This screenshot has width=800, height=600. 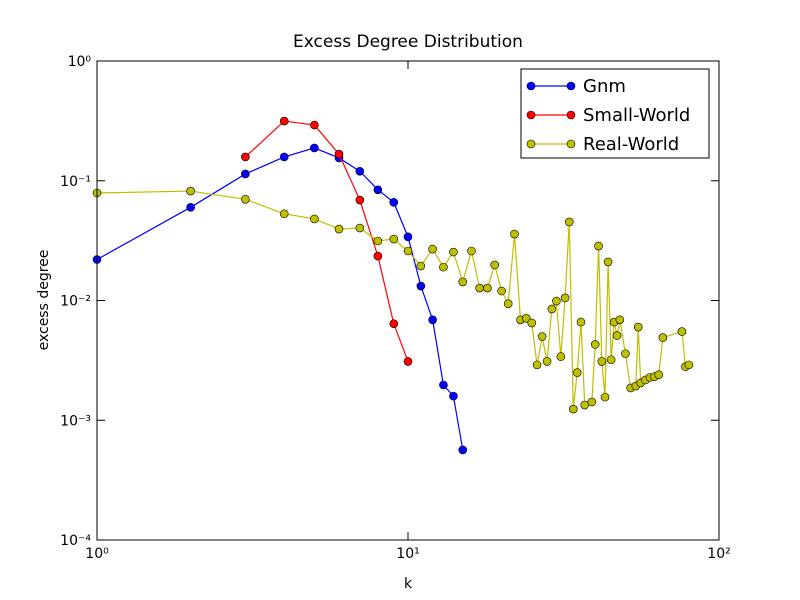 What do you see at coordinates (408, 584) in the screenshot?
I see `x-axis-label: k` at bounding box center [408, 584].